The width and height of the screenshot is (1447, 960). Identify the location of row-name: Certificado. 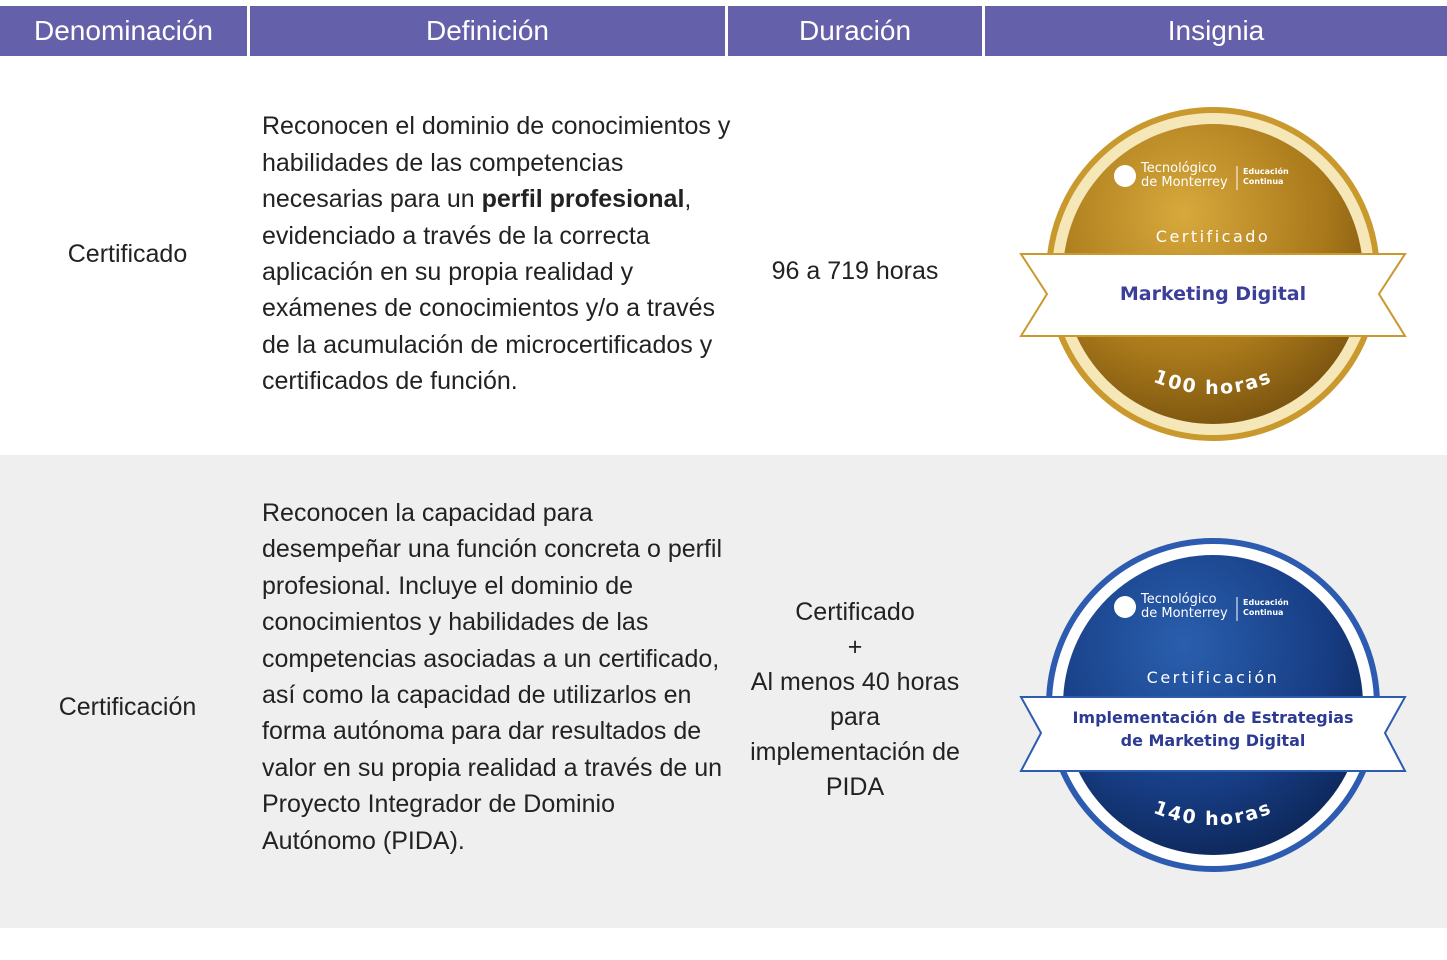
(127, 254).